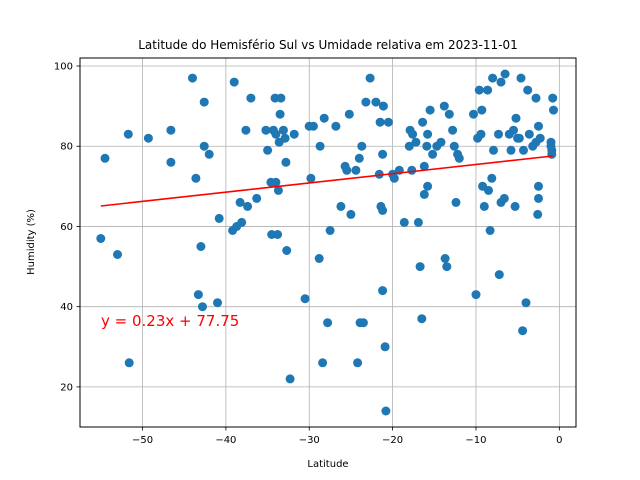  Describe the element at coordinates (66, 307) in the screenshot. I see `y-tick-label: 40` at that location.